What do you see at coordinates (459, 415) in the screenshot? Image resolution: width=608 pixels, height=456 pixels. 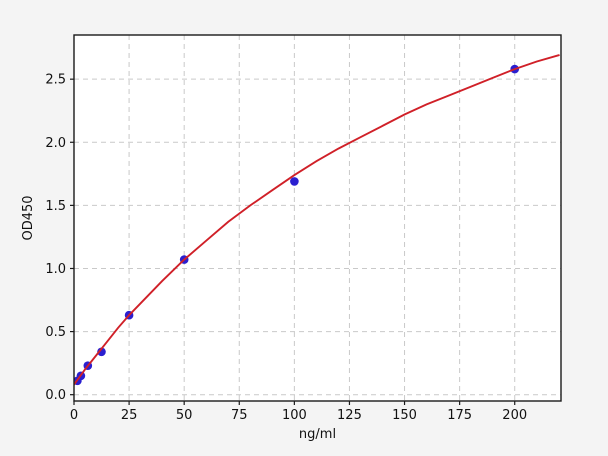 I see `x-tick-label: 175` at bounding box center [459, 415].